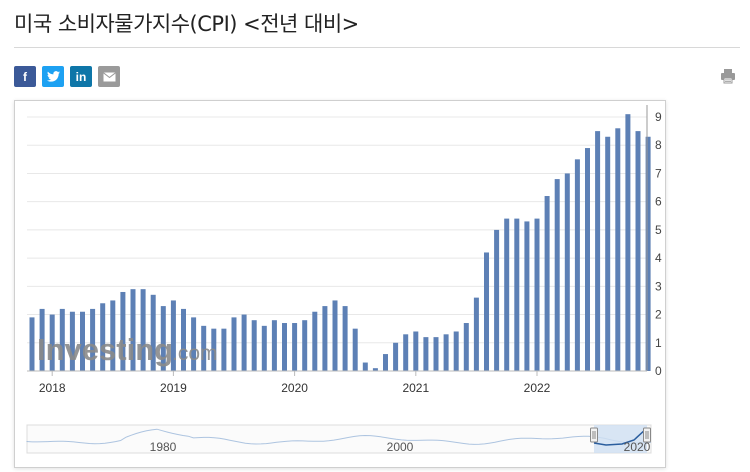 Image resolution: width=750 pixels, height=472 pixels. What do you see at coordinates (658, 371) in the screenshot?
I see `y-tick-label: 0` at bounding box center [658, 371].